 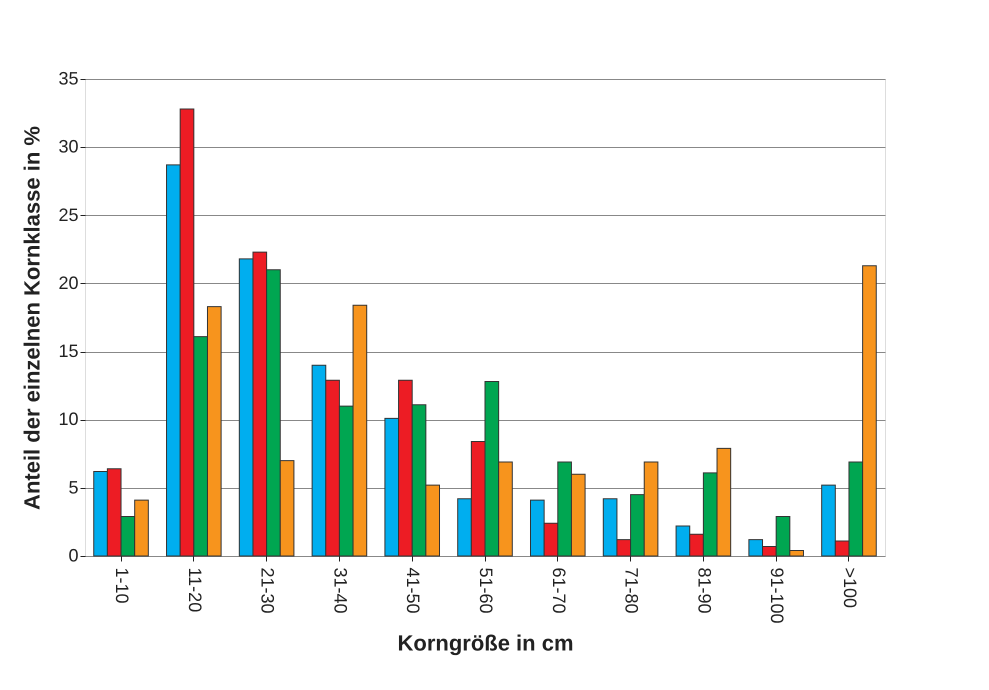 What do you see at coordinates (194, 590) in the screenshot?
I see `x-tick-label: 11-20` at bounding box center [194, 590].